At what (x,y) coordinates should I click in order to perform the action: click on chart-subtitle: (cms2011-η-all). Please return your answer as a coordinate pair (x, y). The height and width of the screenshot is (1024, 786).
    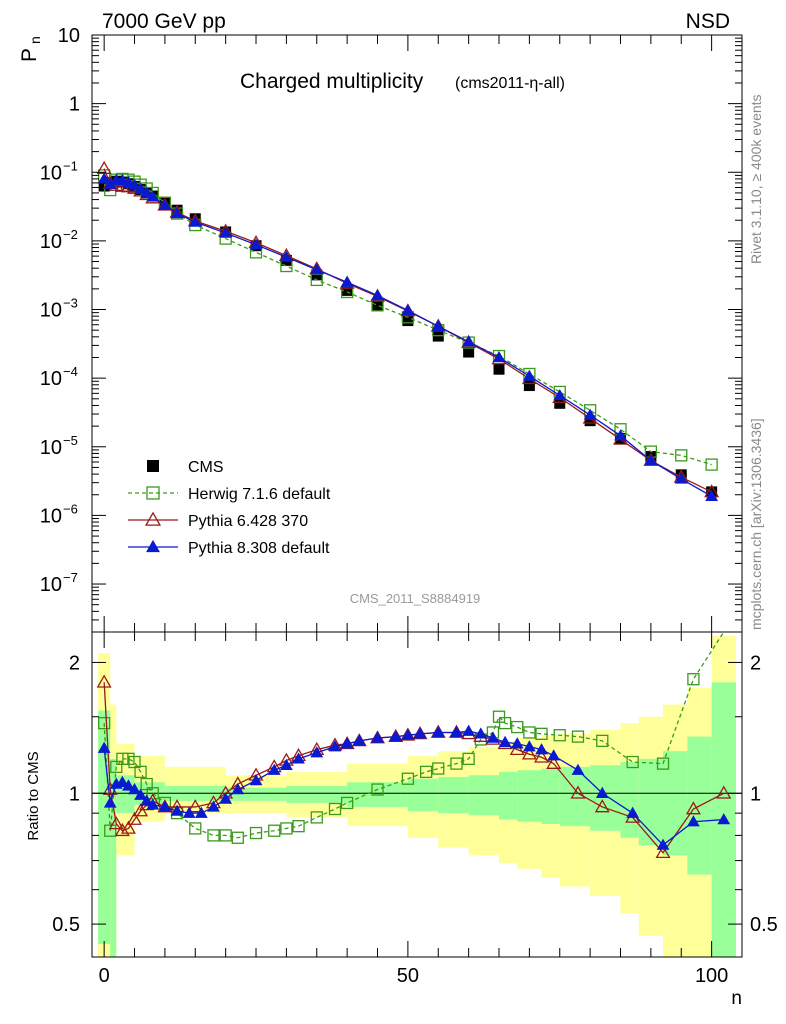
    Looking at the image, I should click on (510, 83).